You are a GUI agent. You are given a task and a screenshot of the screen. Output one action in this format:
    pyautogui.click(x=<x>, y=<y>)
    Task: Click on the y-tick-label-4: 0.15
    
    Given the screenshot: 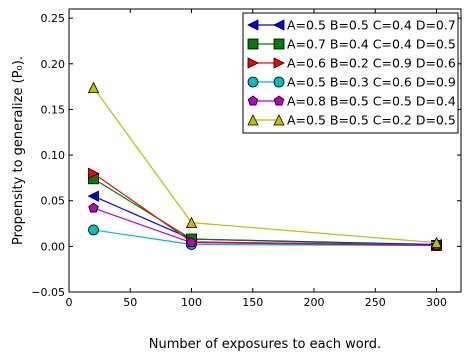 What is the action you would take?
    pyautogui.click(x=53, y=109)
    